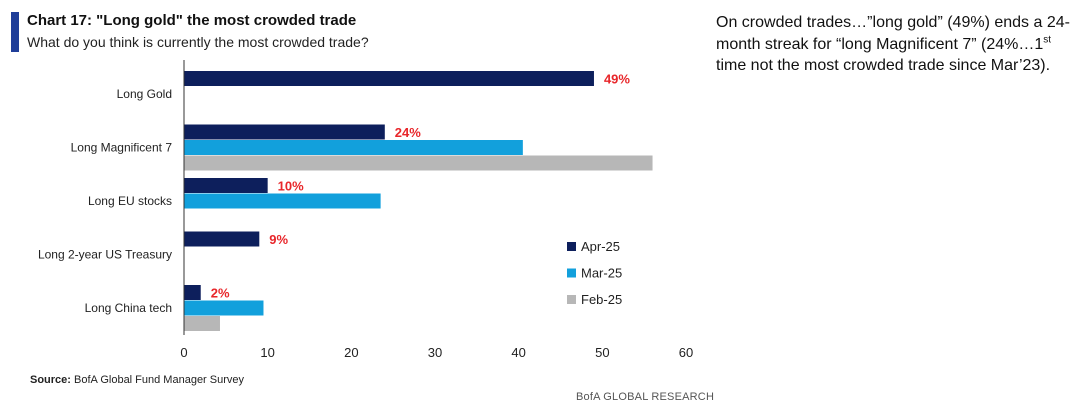 This screenshot has width=1080, height=413. I want to click on value-label-long-magnificent-7: 24%, so click(408, 132).